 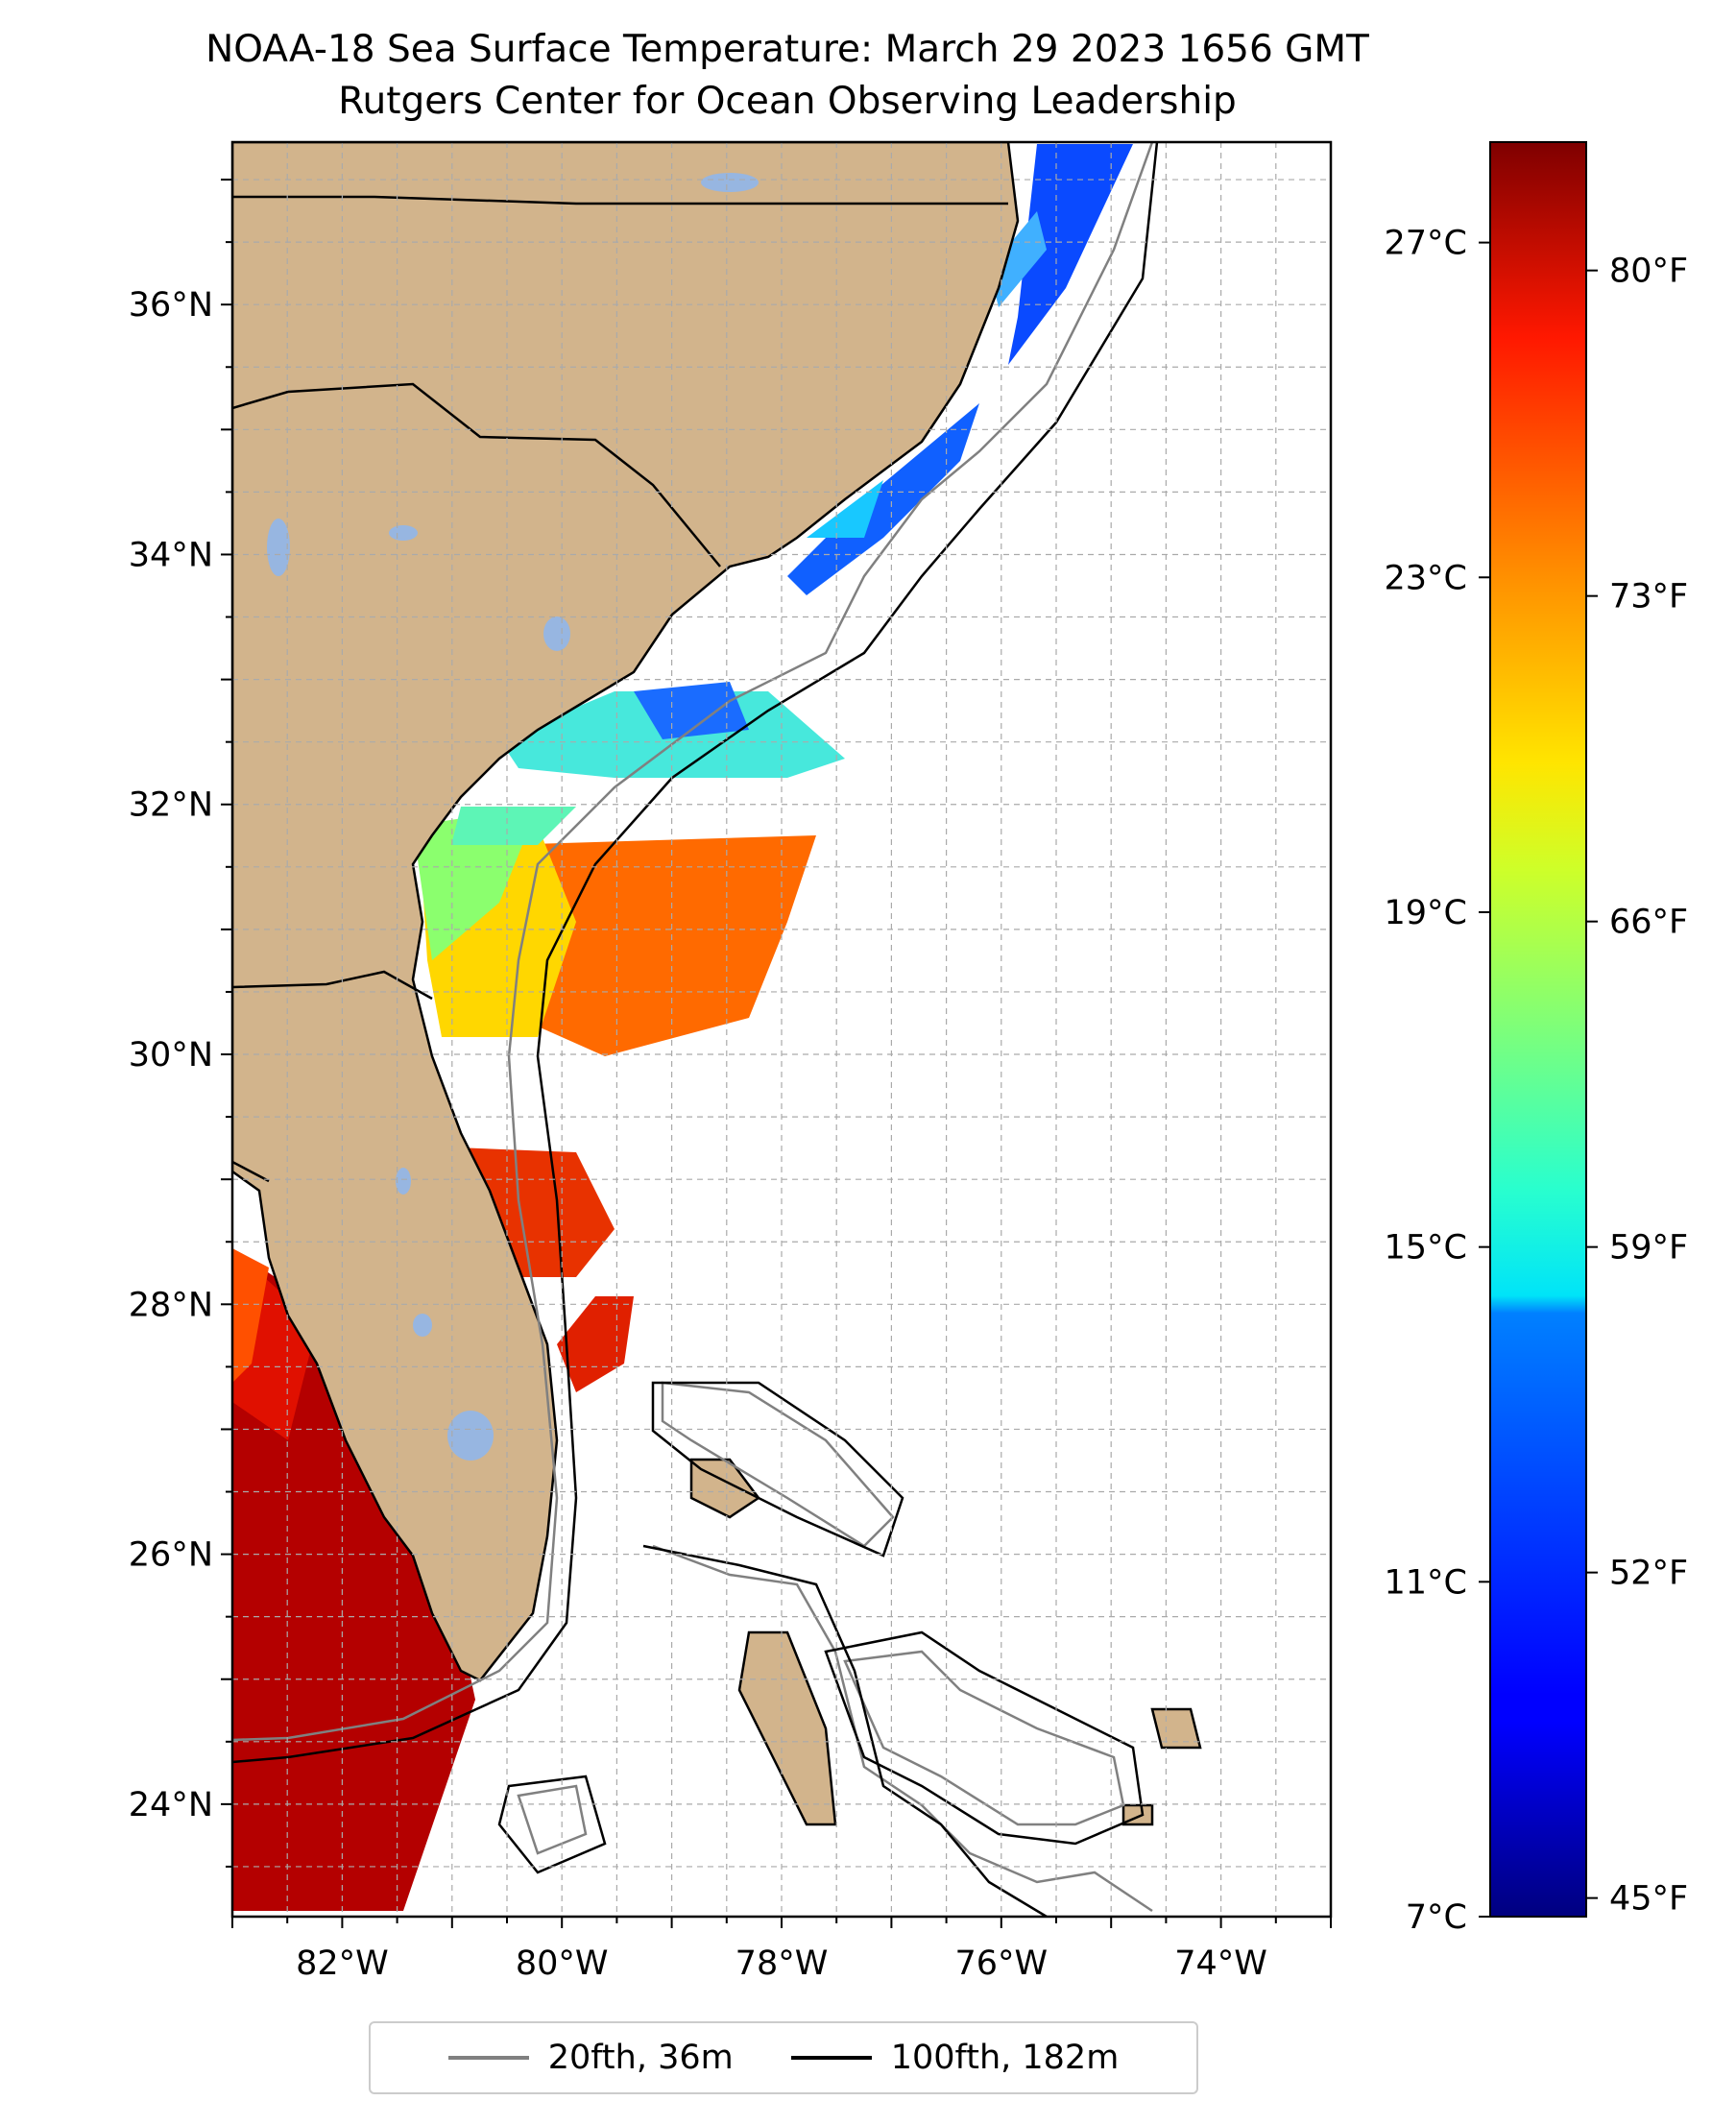 I want to click on lon-tick-label: 82°W, so click(x=342, y=1963).